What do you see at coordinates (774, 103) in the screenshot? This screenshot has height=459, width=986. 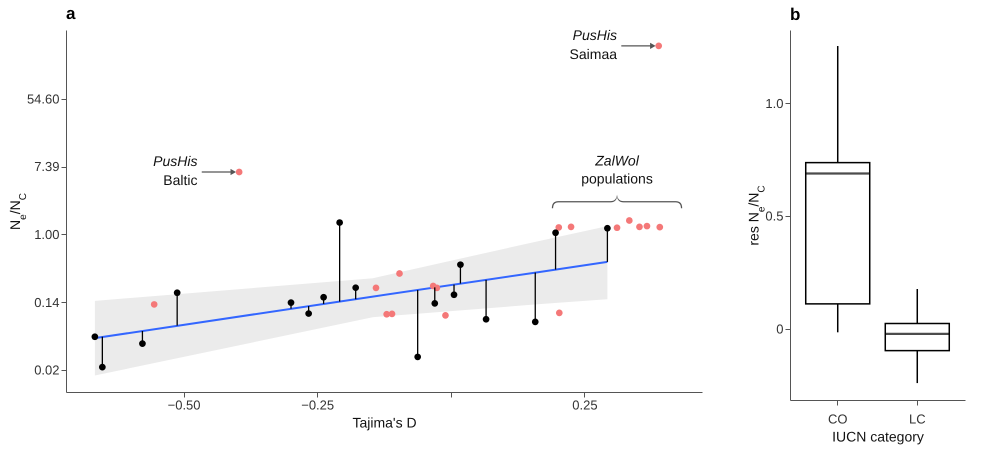 I see `y-tick-label: 1.0` at bounding box center [774, 103].